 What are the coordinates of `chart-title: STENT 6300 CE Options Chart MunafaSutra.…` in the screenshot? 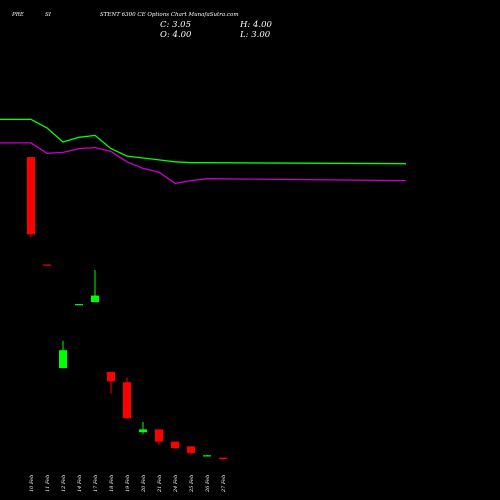 It's located at (169, 15).